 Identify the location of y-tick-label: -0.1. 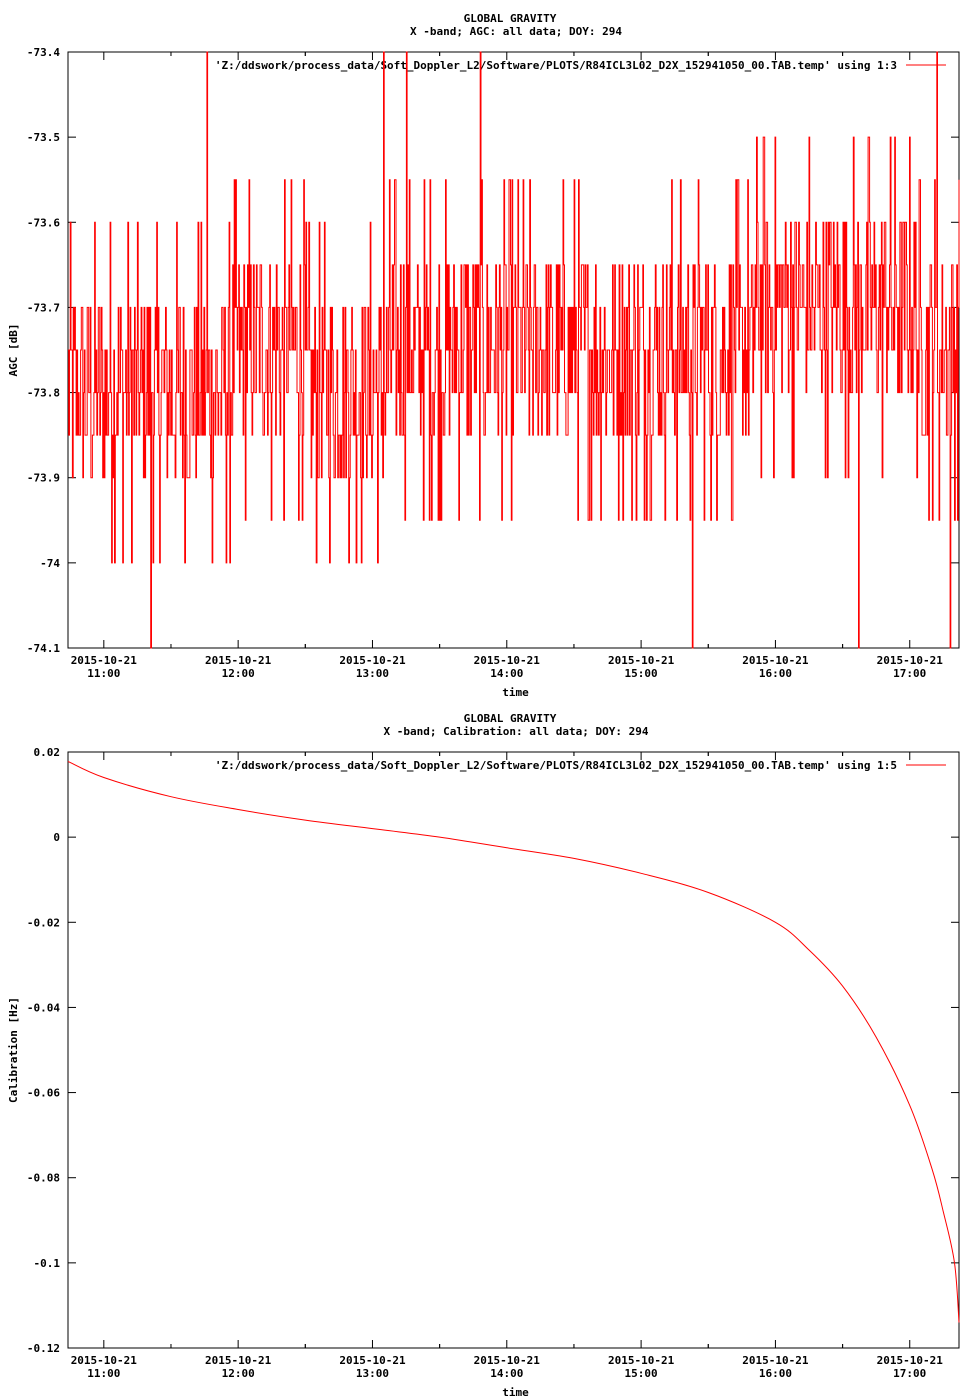
(47, 1263).